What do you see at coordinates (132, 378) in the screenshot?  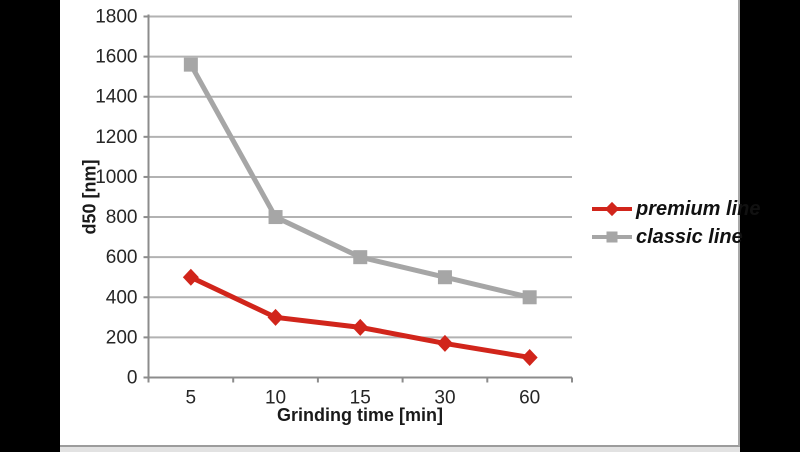 I see `y-tick-label: 0` at bounding box center [132, 378].